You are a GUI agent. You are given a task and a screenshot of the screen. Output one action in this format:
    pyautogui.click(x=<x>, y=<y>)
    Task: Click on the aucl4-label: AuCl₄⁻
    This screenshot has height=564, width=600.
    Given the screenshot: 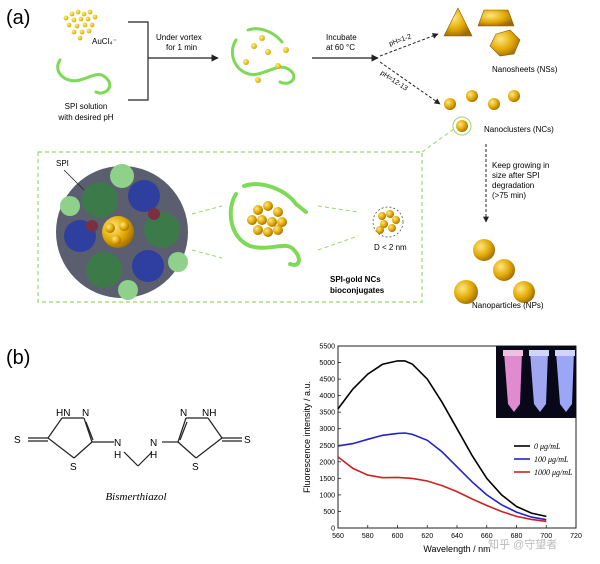 What is the action you would take?
    pyautogui.click(x=104, y=41)
    